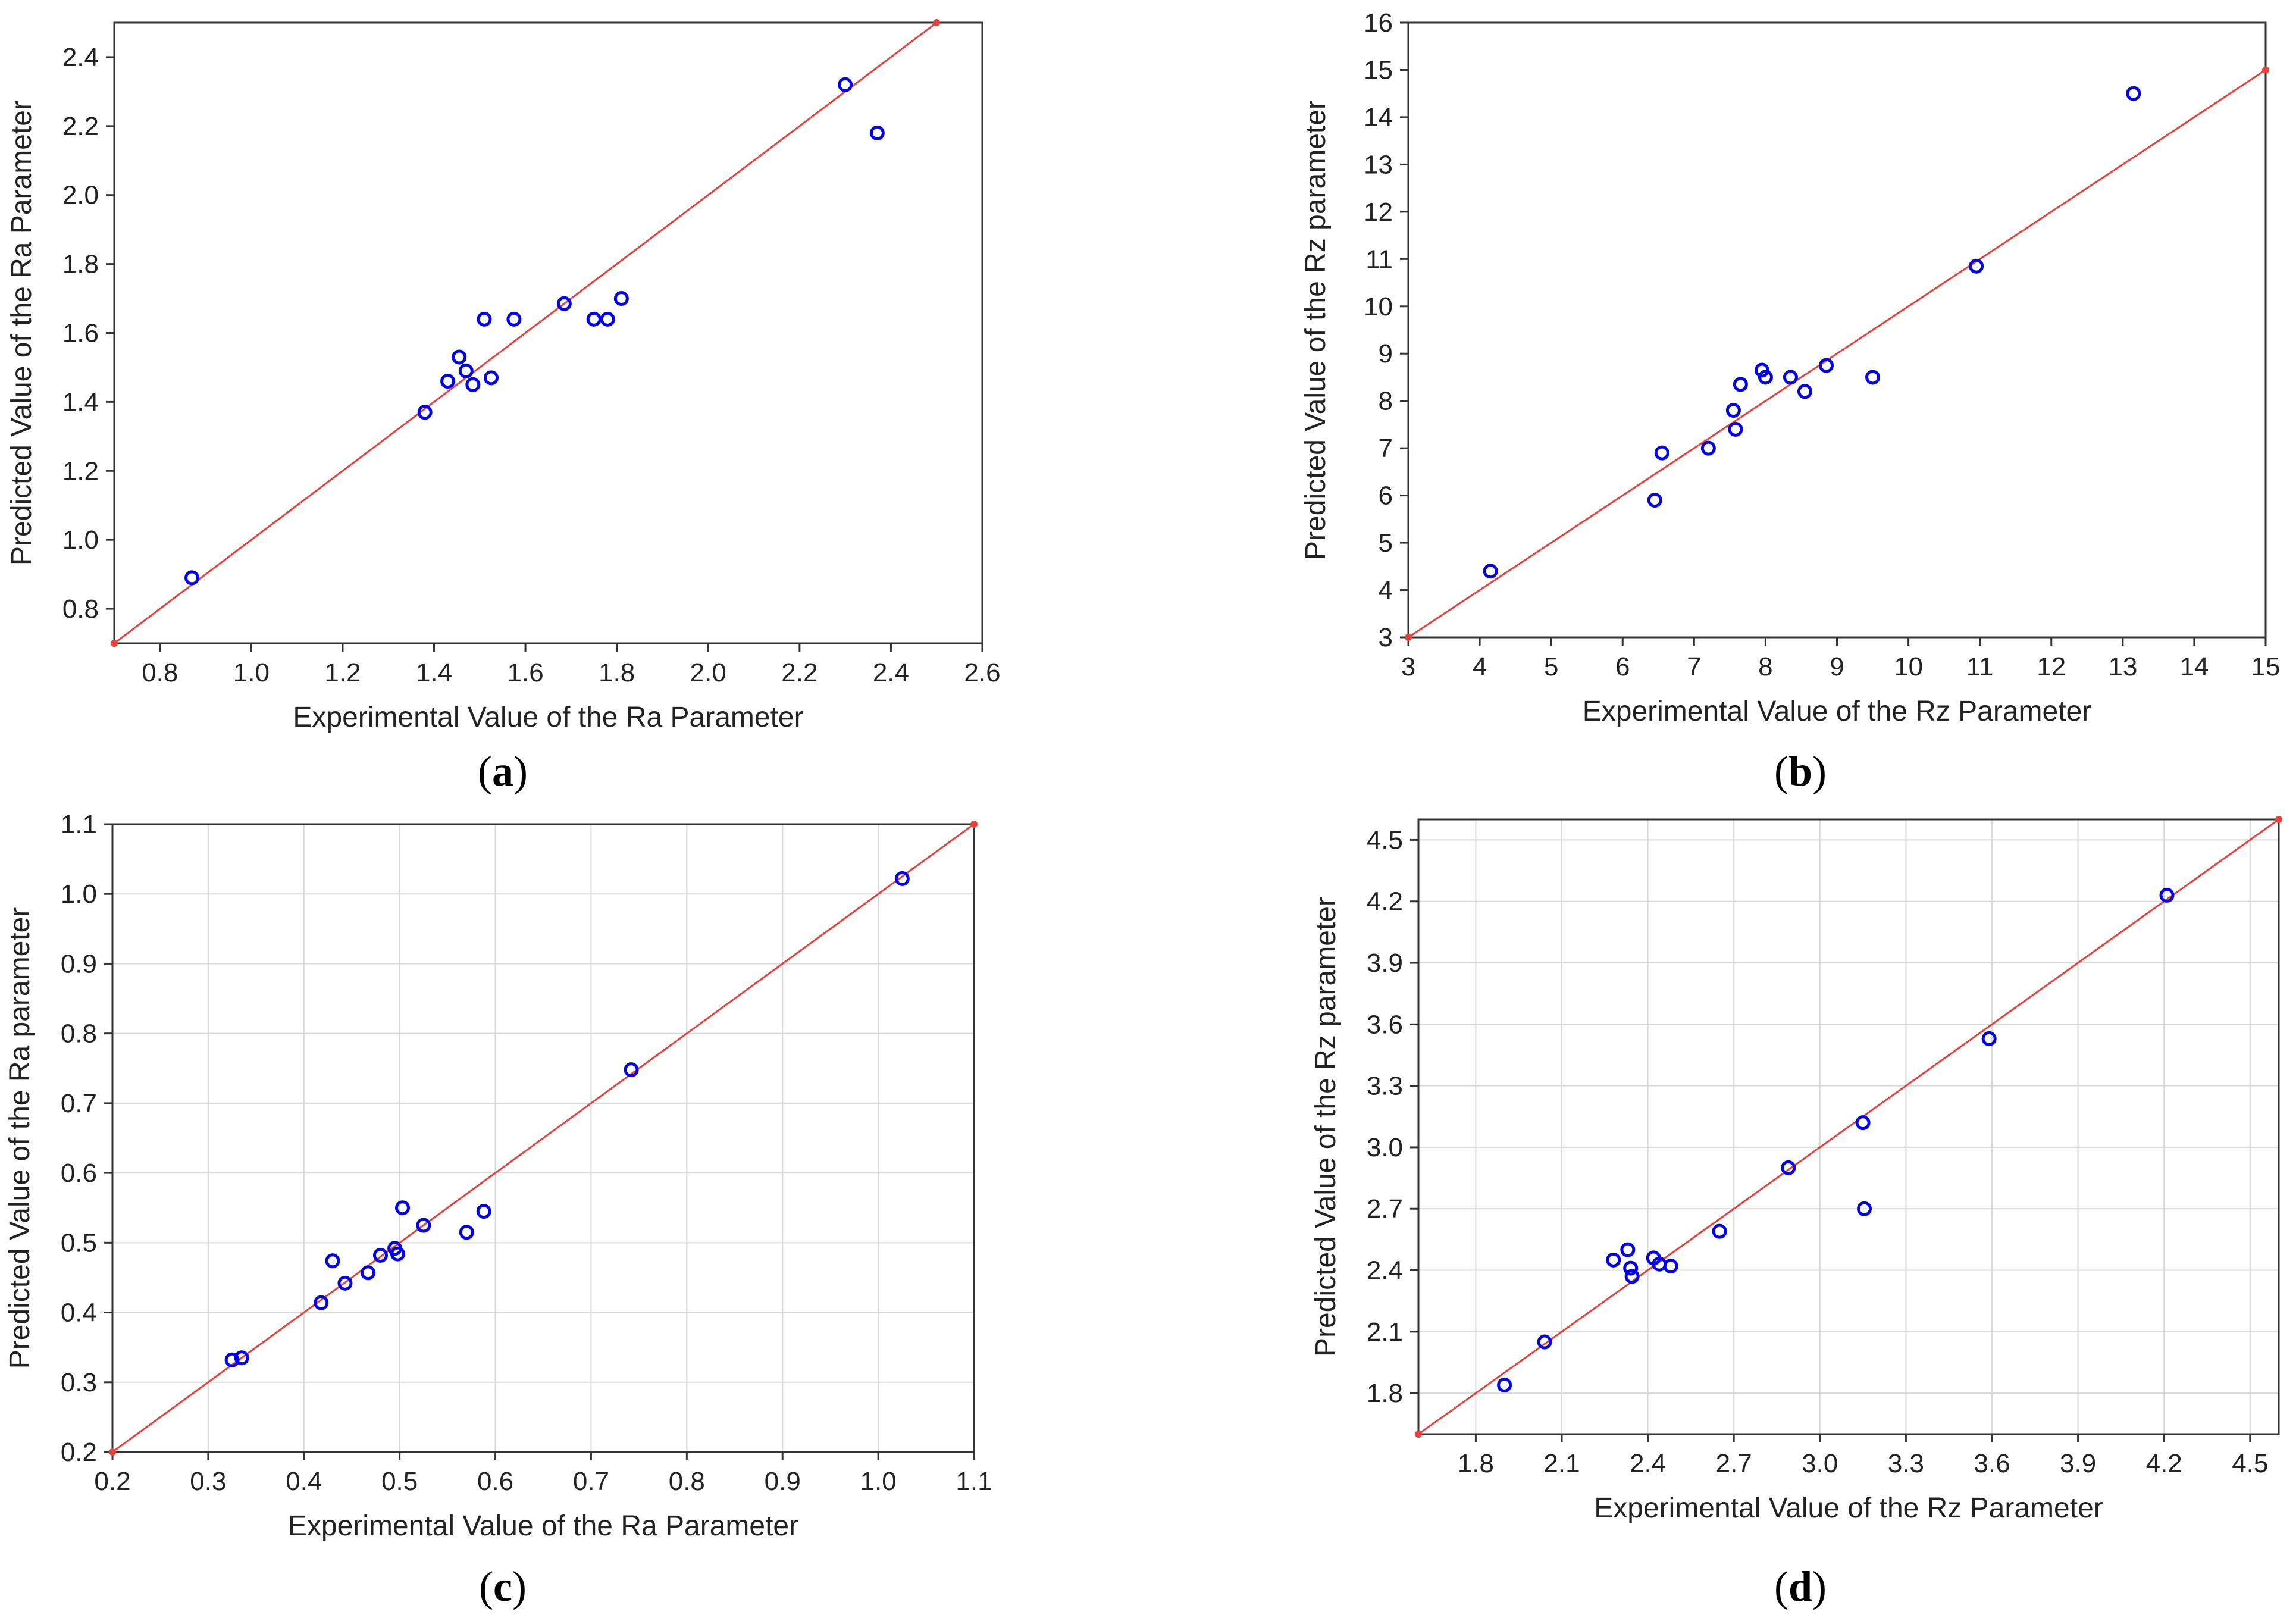  Describe the element at coordinates (1378, 213) in the screenshot. I see `y-tick-label: 12` at that location.